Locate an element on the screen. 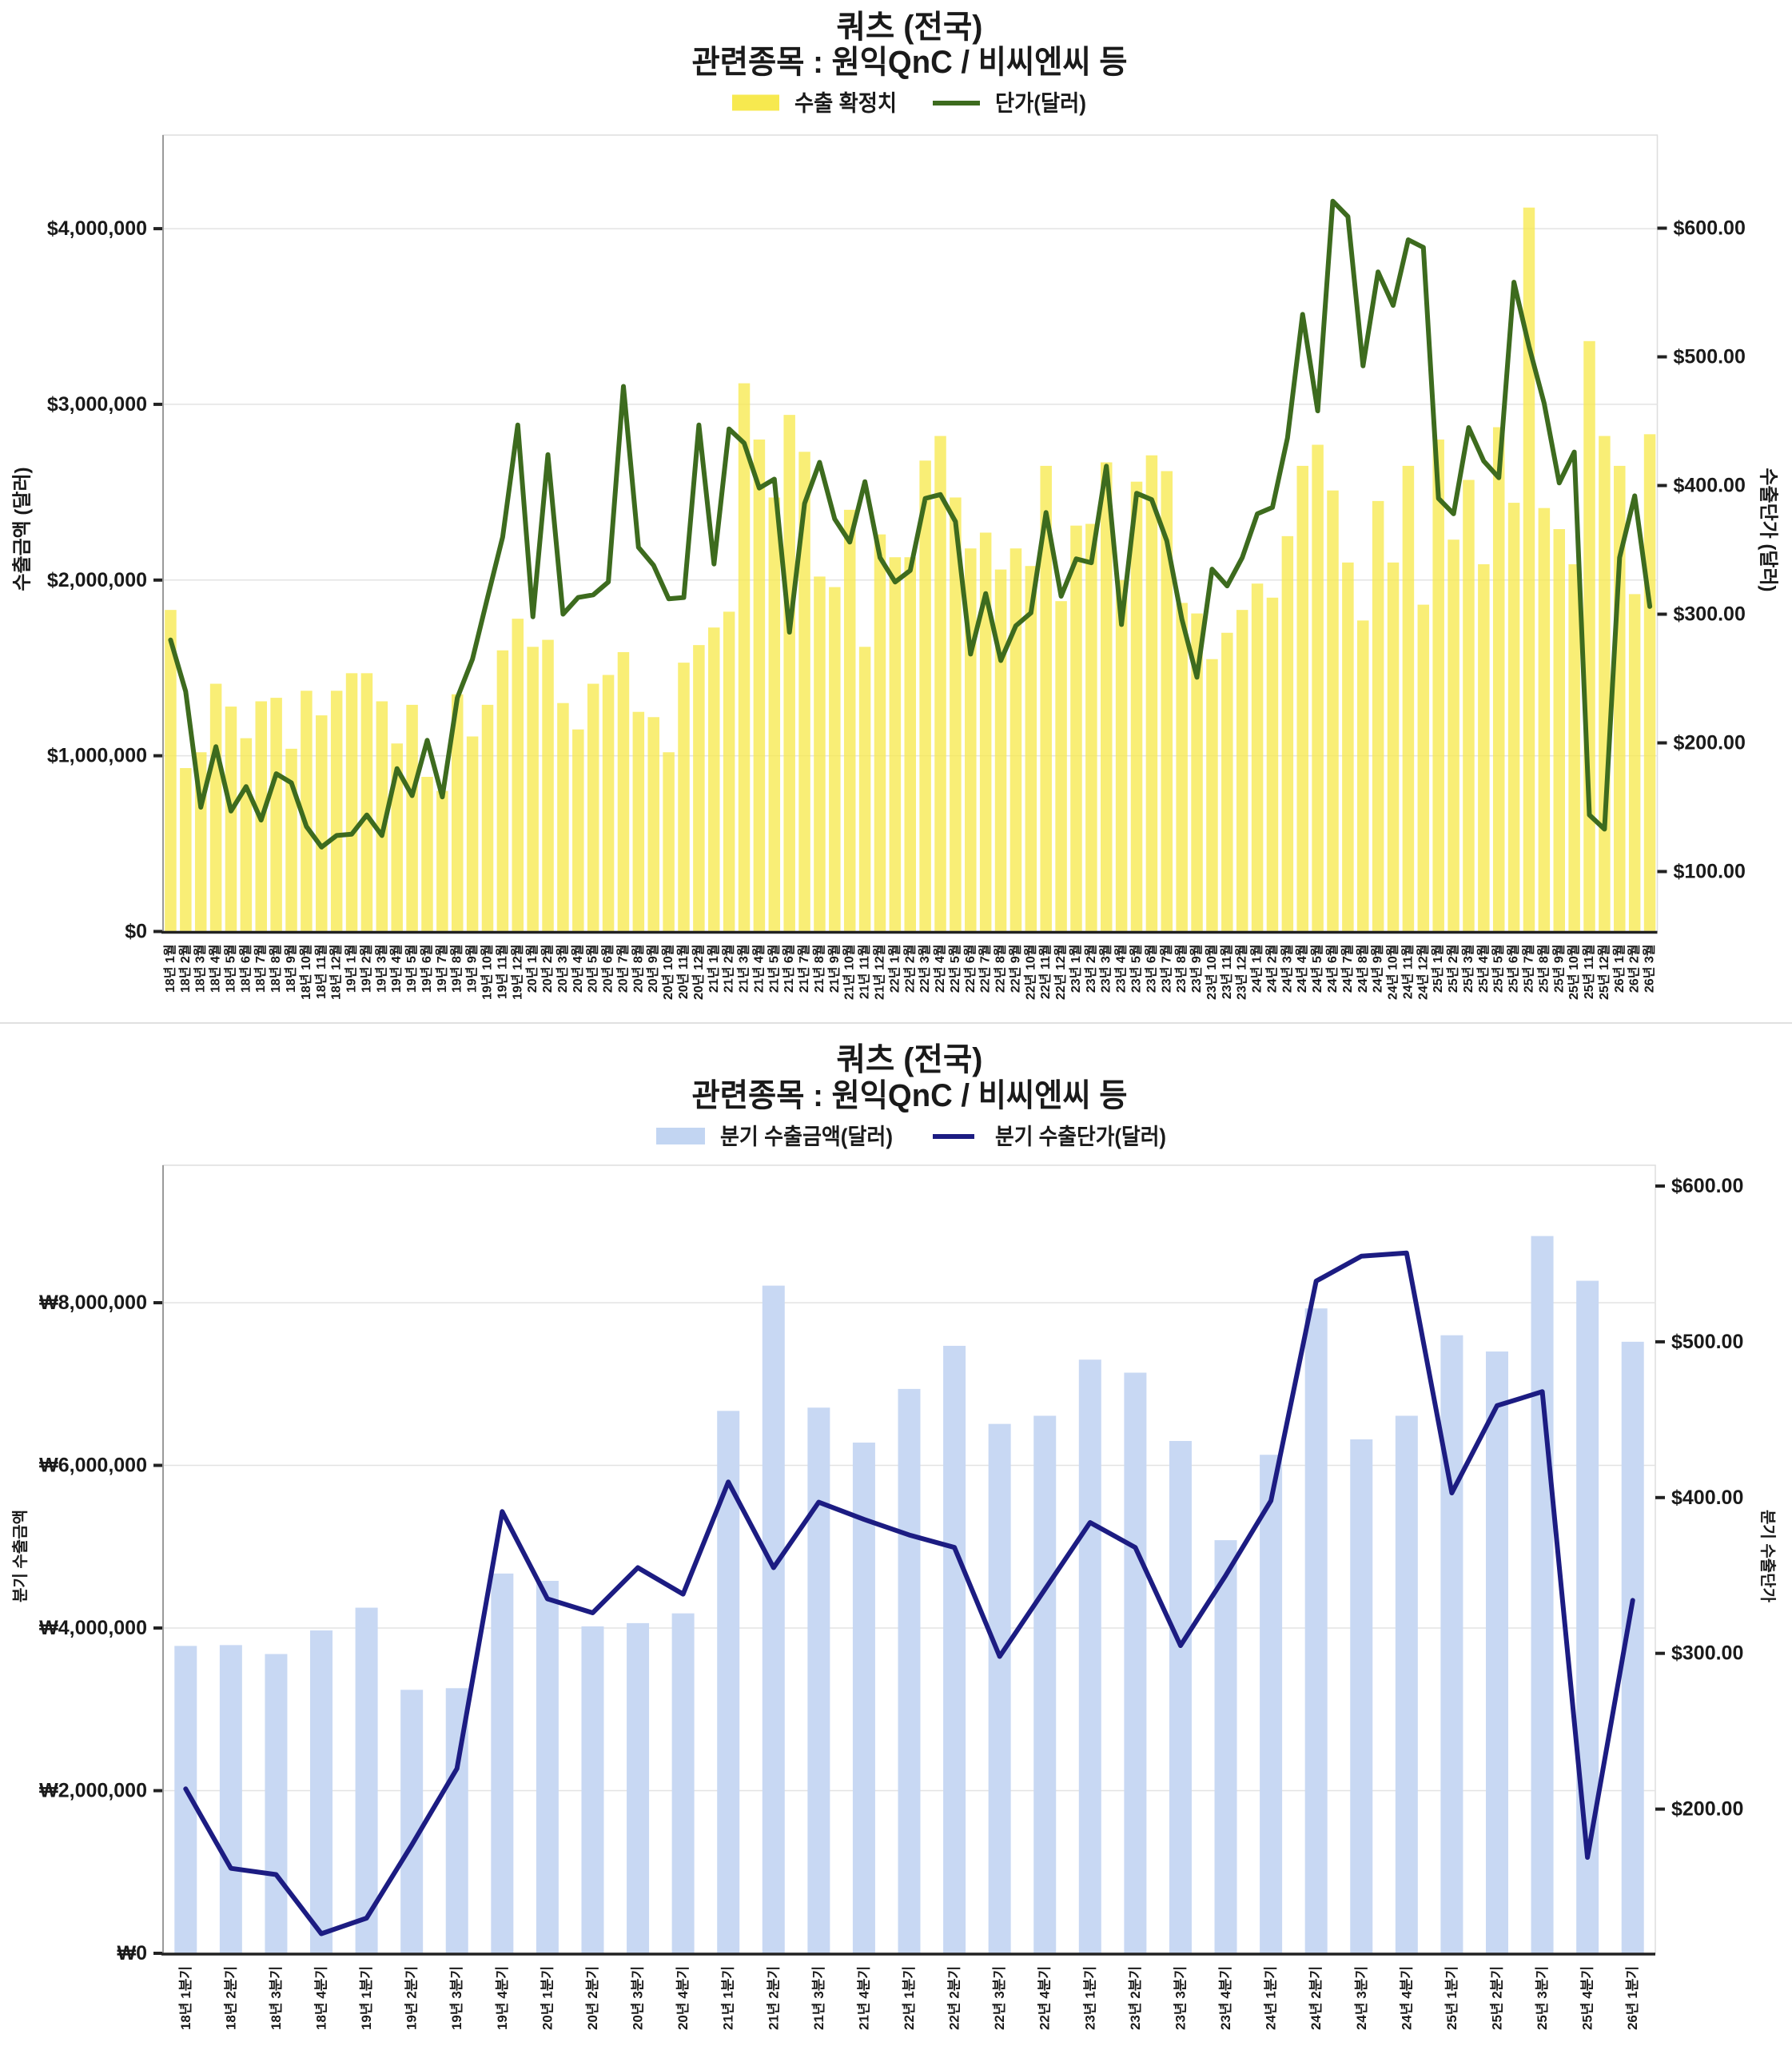  svg-text: 분기 수출금액(달러) is located at coordinates (806, 1137).